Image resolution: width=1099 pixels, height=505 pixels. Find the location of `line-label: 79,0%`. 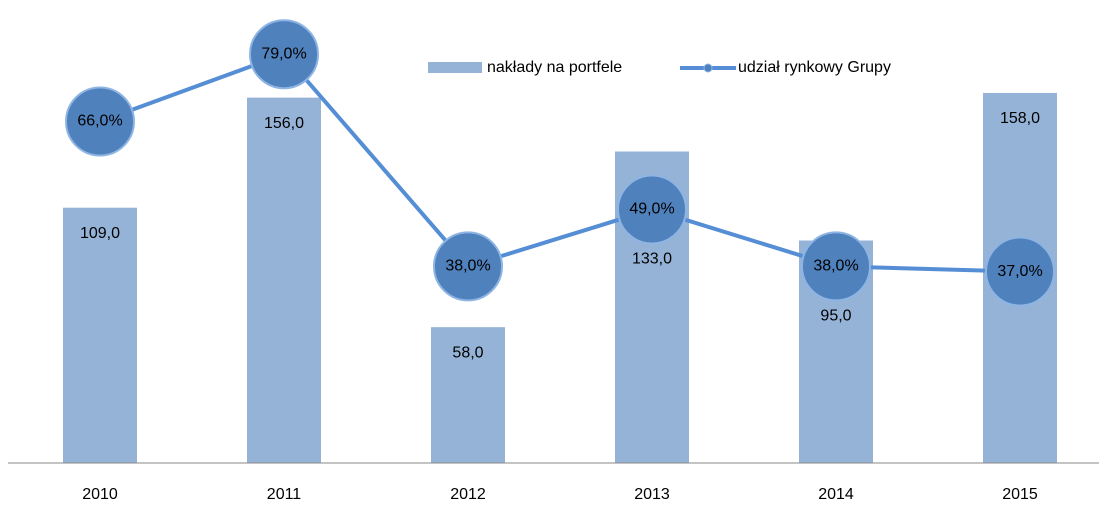

line-label: 79,0% is located at coordinates (283, 53).